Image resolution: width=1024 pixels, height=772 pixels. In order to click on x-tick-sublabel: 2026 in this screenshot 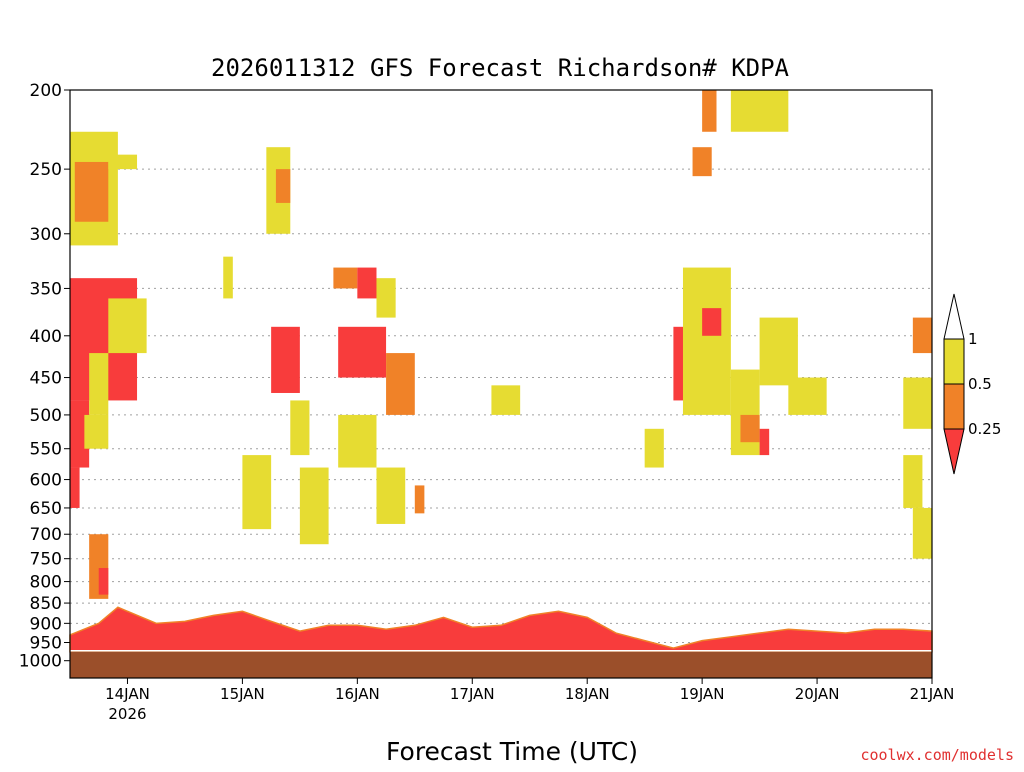, I will do `click(127, 714)`.